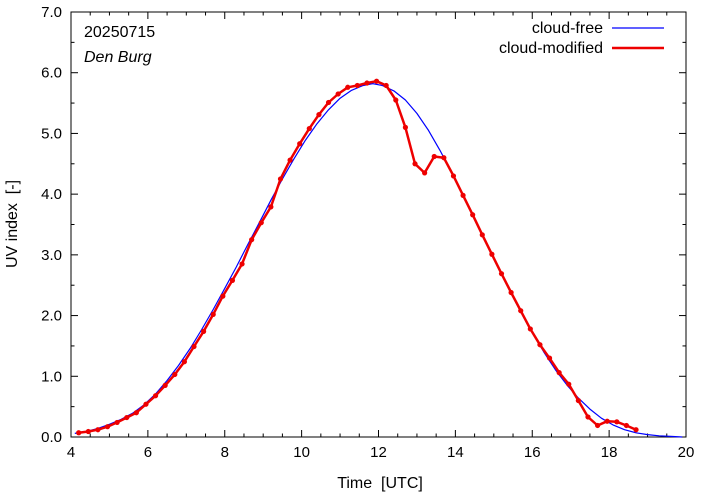 This screenshot has width=702, height=497. Describe the element at coordinates (148, 452) in the screenshot. I see `x-tick-label: 6` at that location.